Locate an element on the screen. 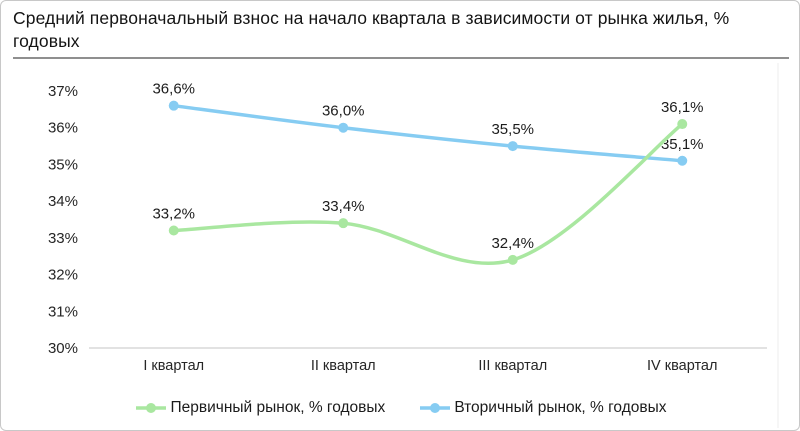  title-divider is located at coordinates (401, 58).